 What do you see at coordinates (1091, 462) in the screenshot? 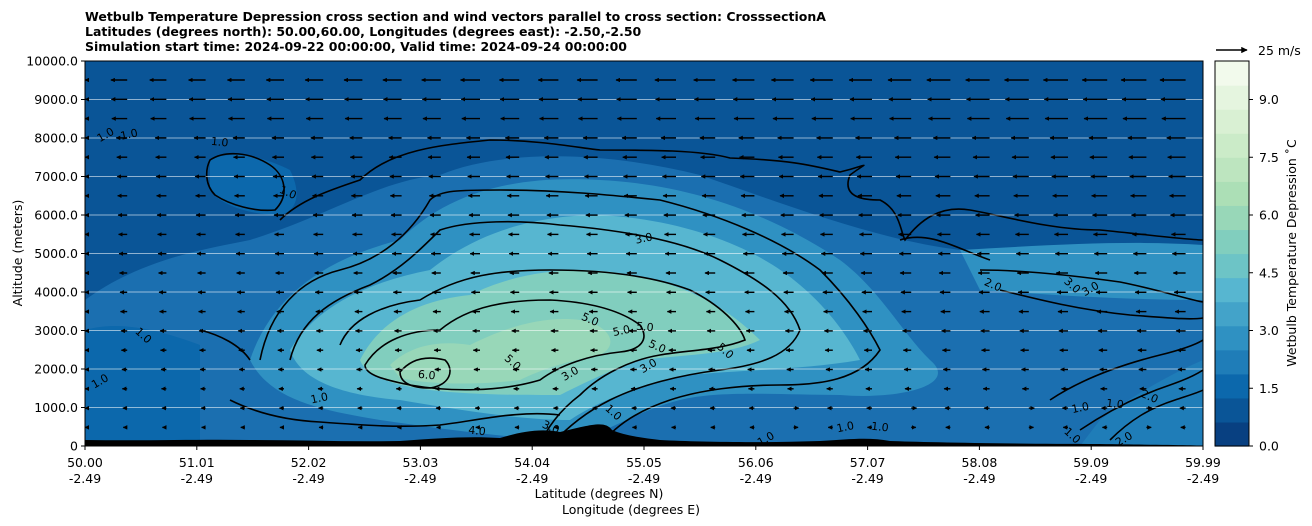
I see `x-tick-lat: 59.09` at bounding box center [1091, 462].